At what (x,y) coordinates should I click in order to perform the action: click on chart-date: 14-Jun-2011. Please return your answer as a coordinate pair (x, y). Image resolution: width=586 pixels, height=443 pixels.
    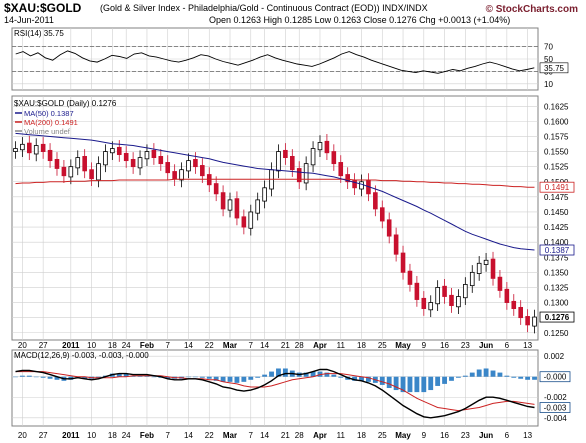
    Looking at the image, I should click on (29, 20).